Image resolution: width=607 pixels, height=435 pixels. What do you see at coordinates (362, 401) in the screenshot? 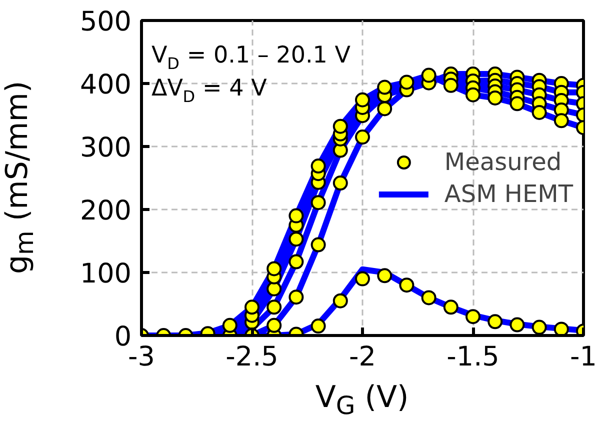
I see `x-axis-title: V$_{G}$ (V)` at bounding box center [362, 401].